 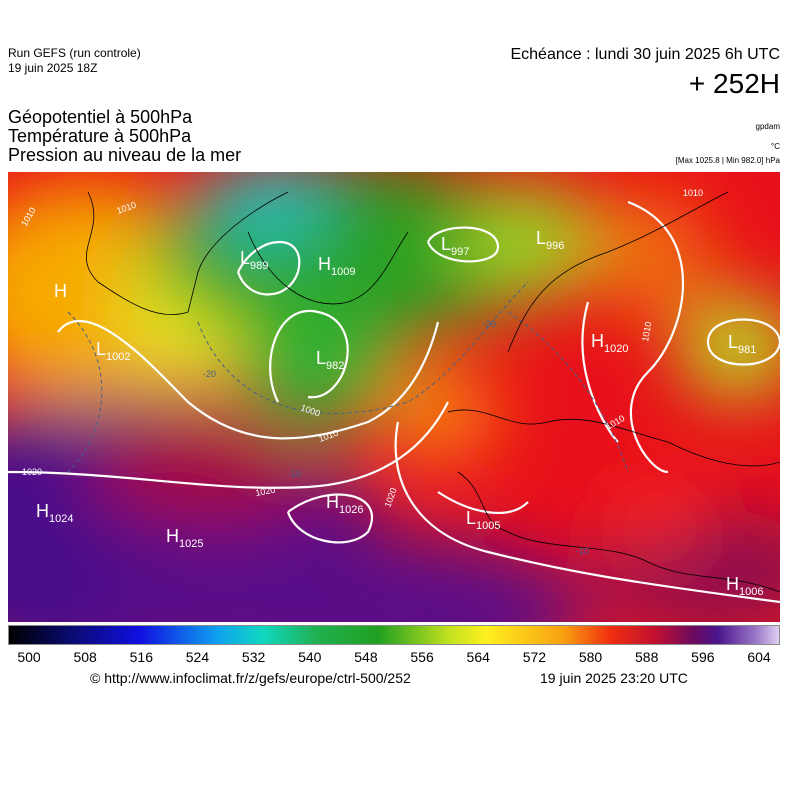 I want to click on scale-tick-label: 516, so click(x=141, y=657).